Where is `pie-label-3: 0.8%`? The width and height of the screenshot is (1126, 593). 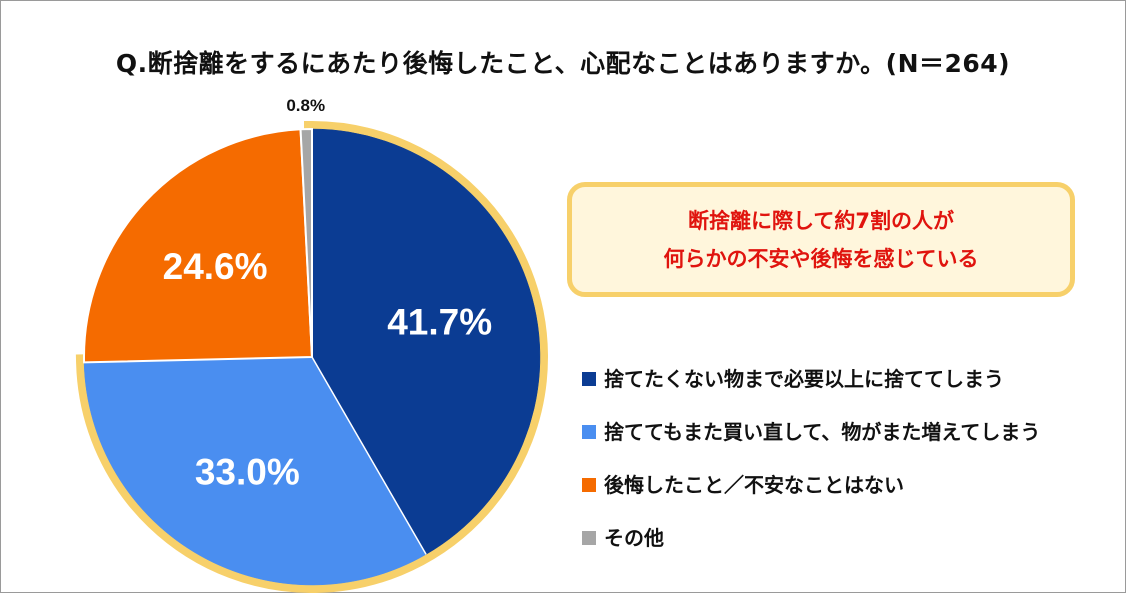 pie-label-3: 0.8% is located at coordinates (305, 105).